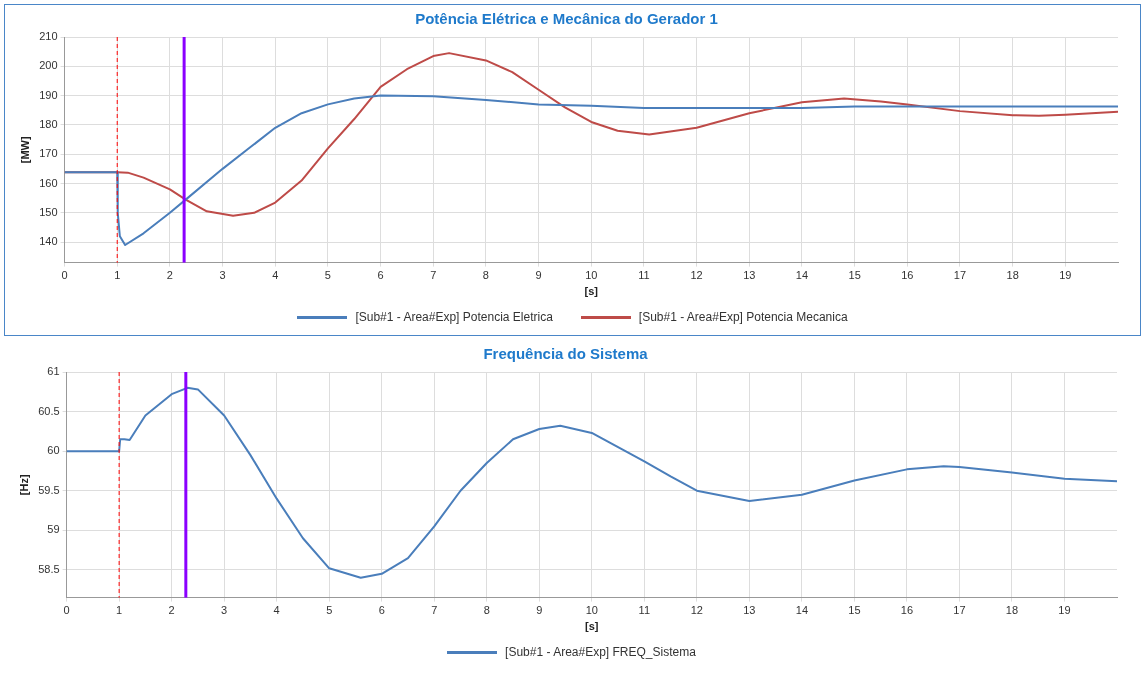 This screenshot has width=1143, height=681. I want to click on y-tick-label: 59.5, so click(49, 489).